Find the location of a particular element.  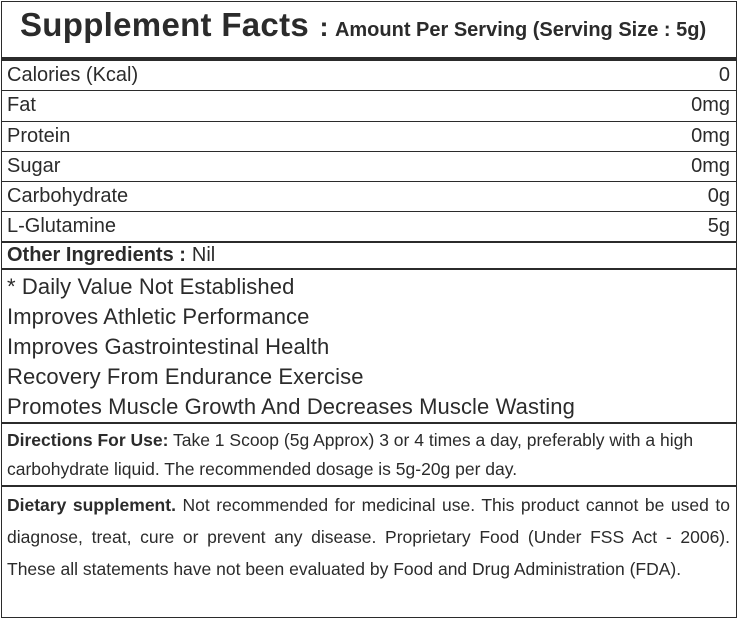

nutrient-row: Protein 0mg is located at coordinates (369, 137).